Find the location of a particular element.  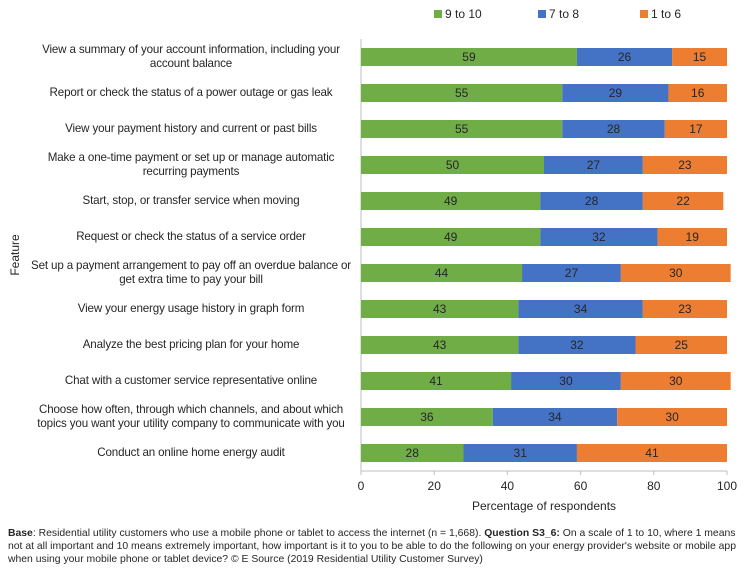

footnote-question-label: Question S3_6: is located at coordinates (522, 533).